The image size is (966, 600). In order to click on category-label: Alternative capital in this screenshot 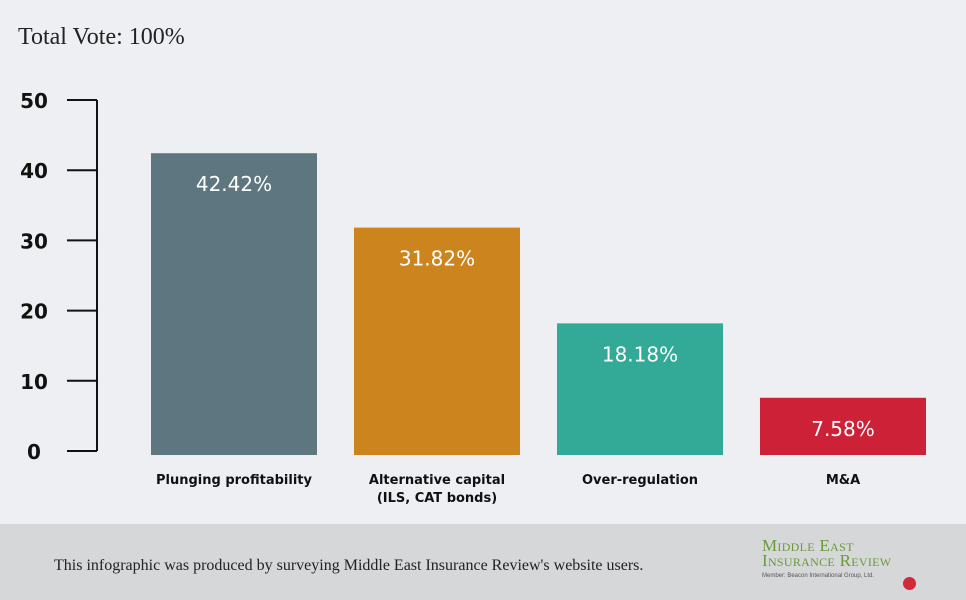, I will do `click(437, 480)`.